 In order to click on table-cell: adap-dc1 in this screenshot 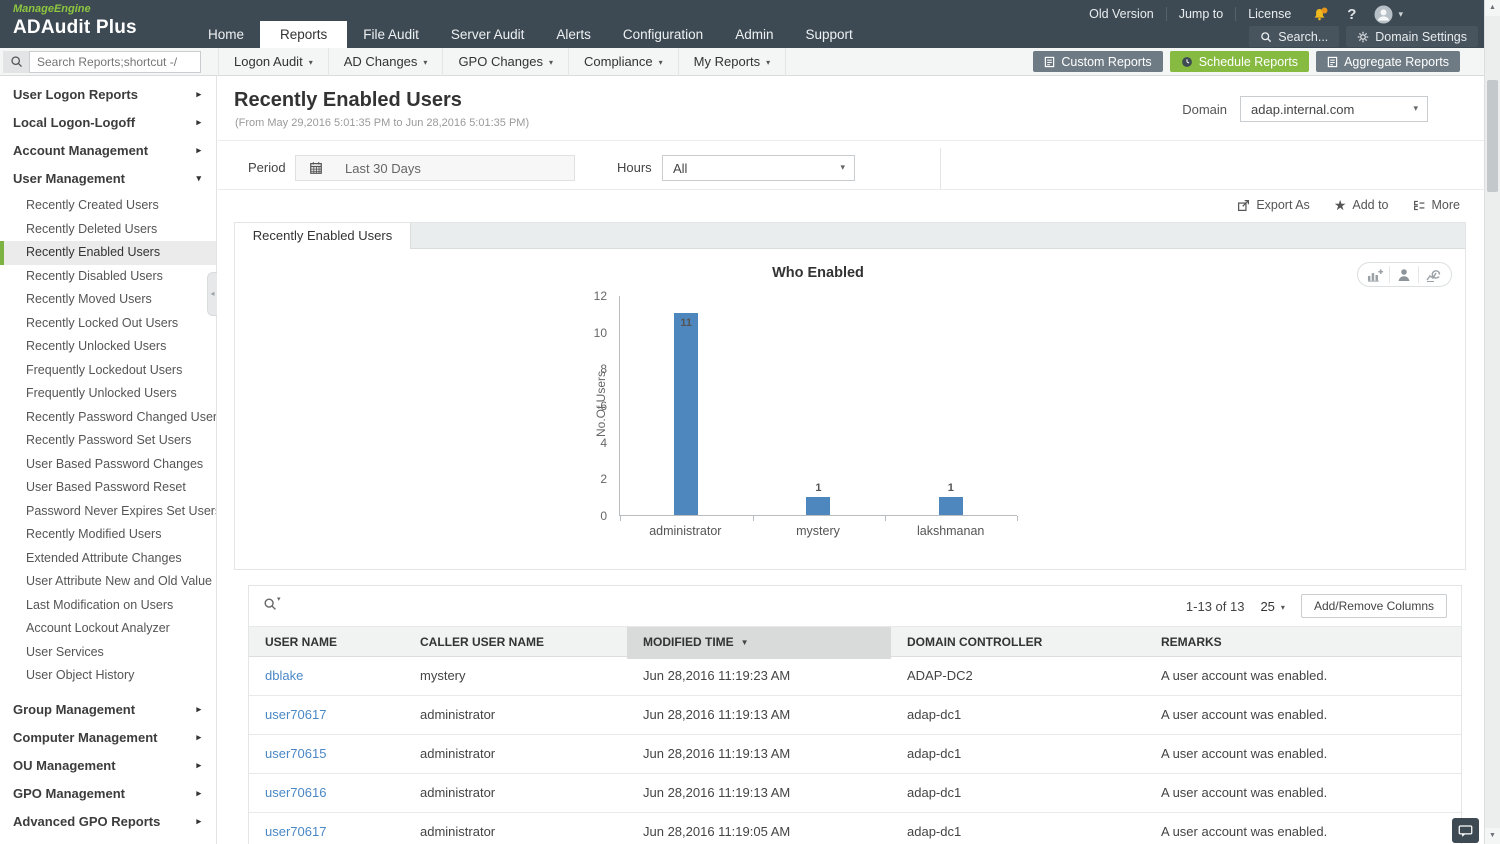, I will do `click(934, 714)`.